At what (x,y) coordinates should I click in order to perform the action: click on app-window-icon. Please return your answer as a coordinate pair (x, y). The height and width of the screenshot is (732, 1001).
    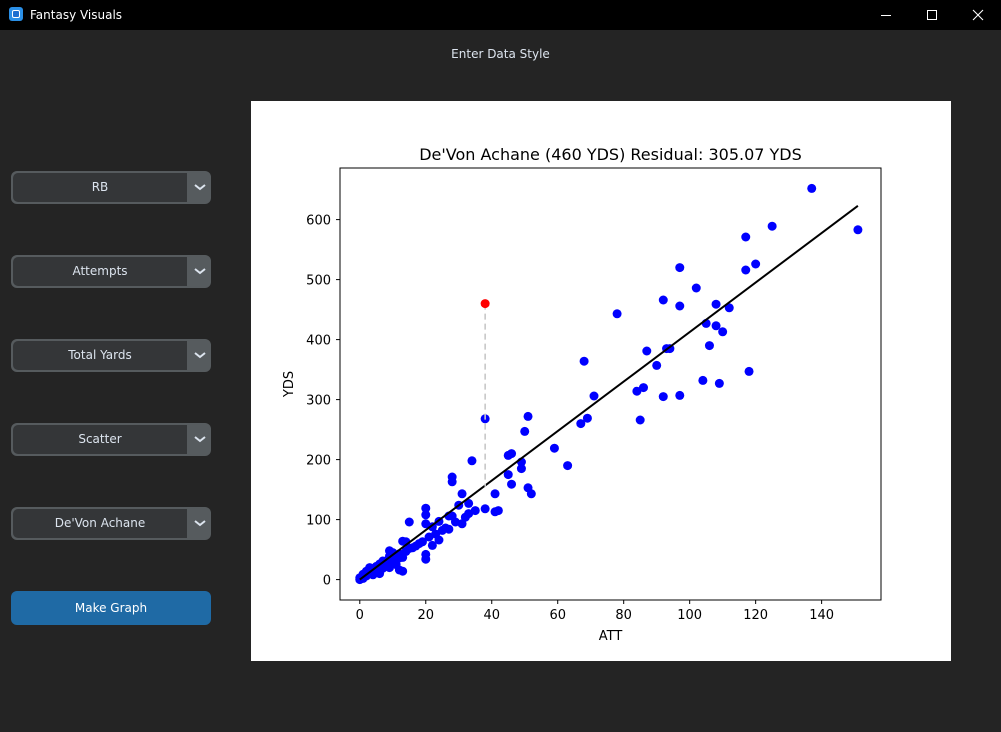
    Looking at the image, I should click on (16, 14).